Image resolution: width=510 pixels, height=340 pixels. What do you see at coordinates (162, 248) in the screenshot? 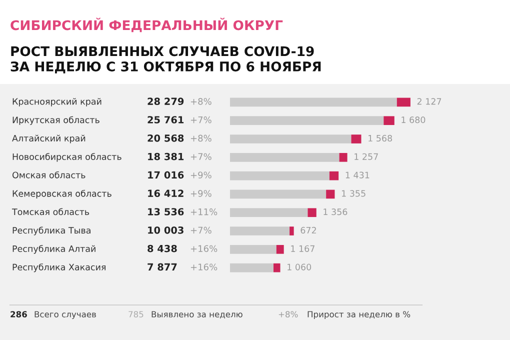
I see `text: 8 438` at bounding box center [162, 248].